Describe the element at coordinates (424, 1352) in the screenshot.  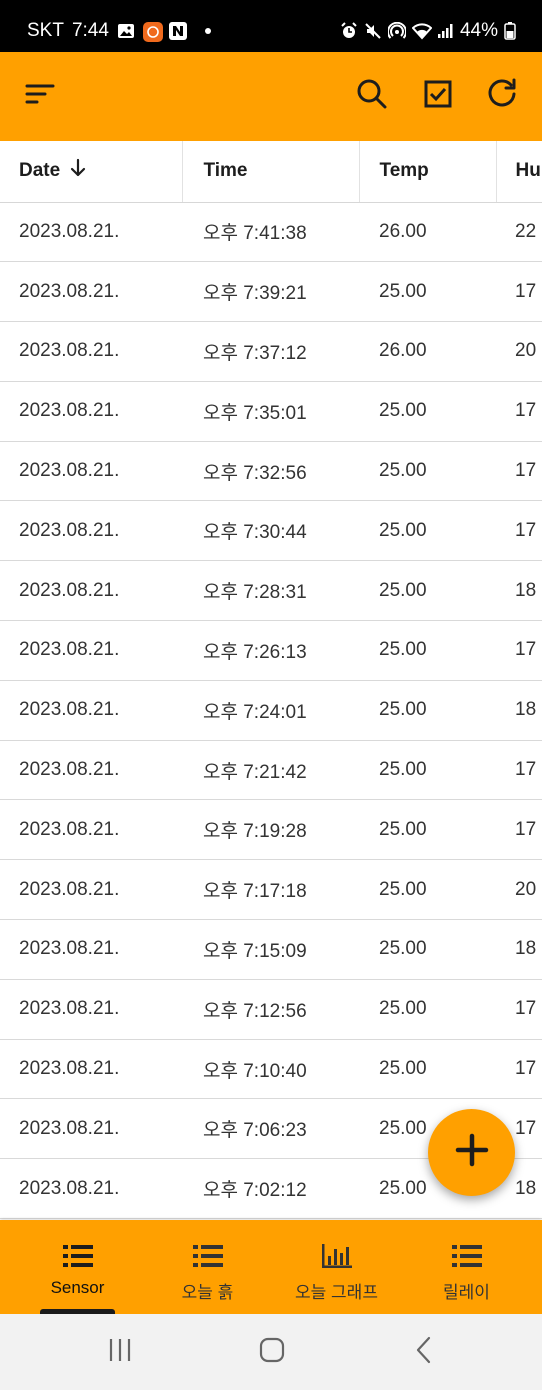
I see `back-button` at that location.